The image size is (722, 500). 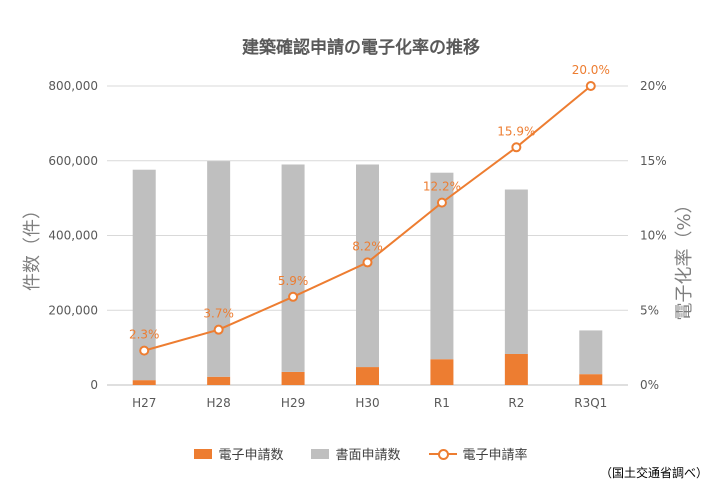 I want to click on legend-label: 電子申請数, so click(x=251, y=455).